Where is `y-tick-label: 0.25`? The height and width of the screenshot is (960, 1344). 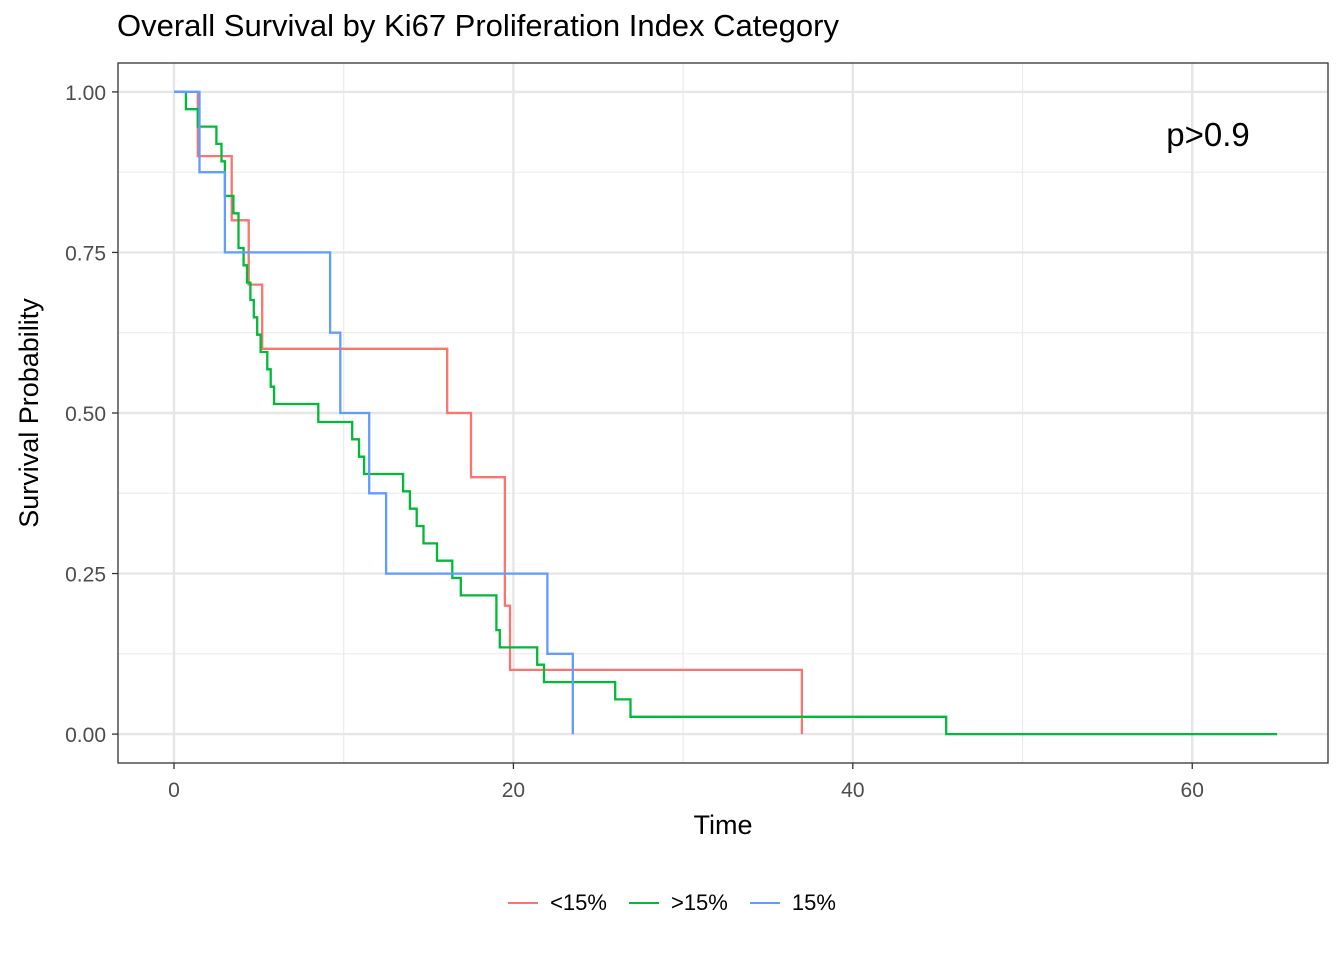 y-tick-label: 0.25 is located at coordinates (85, 575).